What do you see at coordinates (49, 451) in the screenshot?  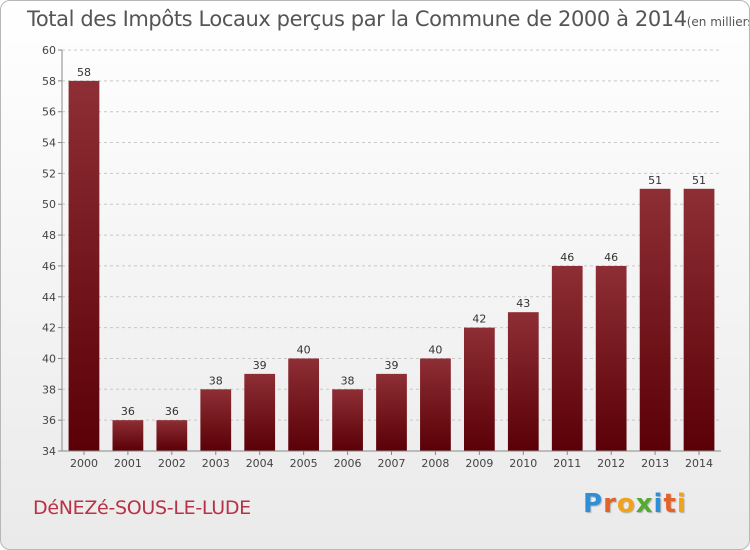 I see `y-tick-label: 34` at bounding box center [49, 451].